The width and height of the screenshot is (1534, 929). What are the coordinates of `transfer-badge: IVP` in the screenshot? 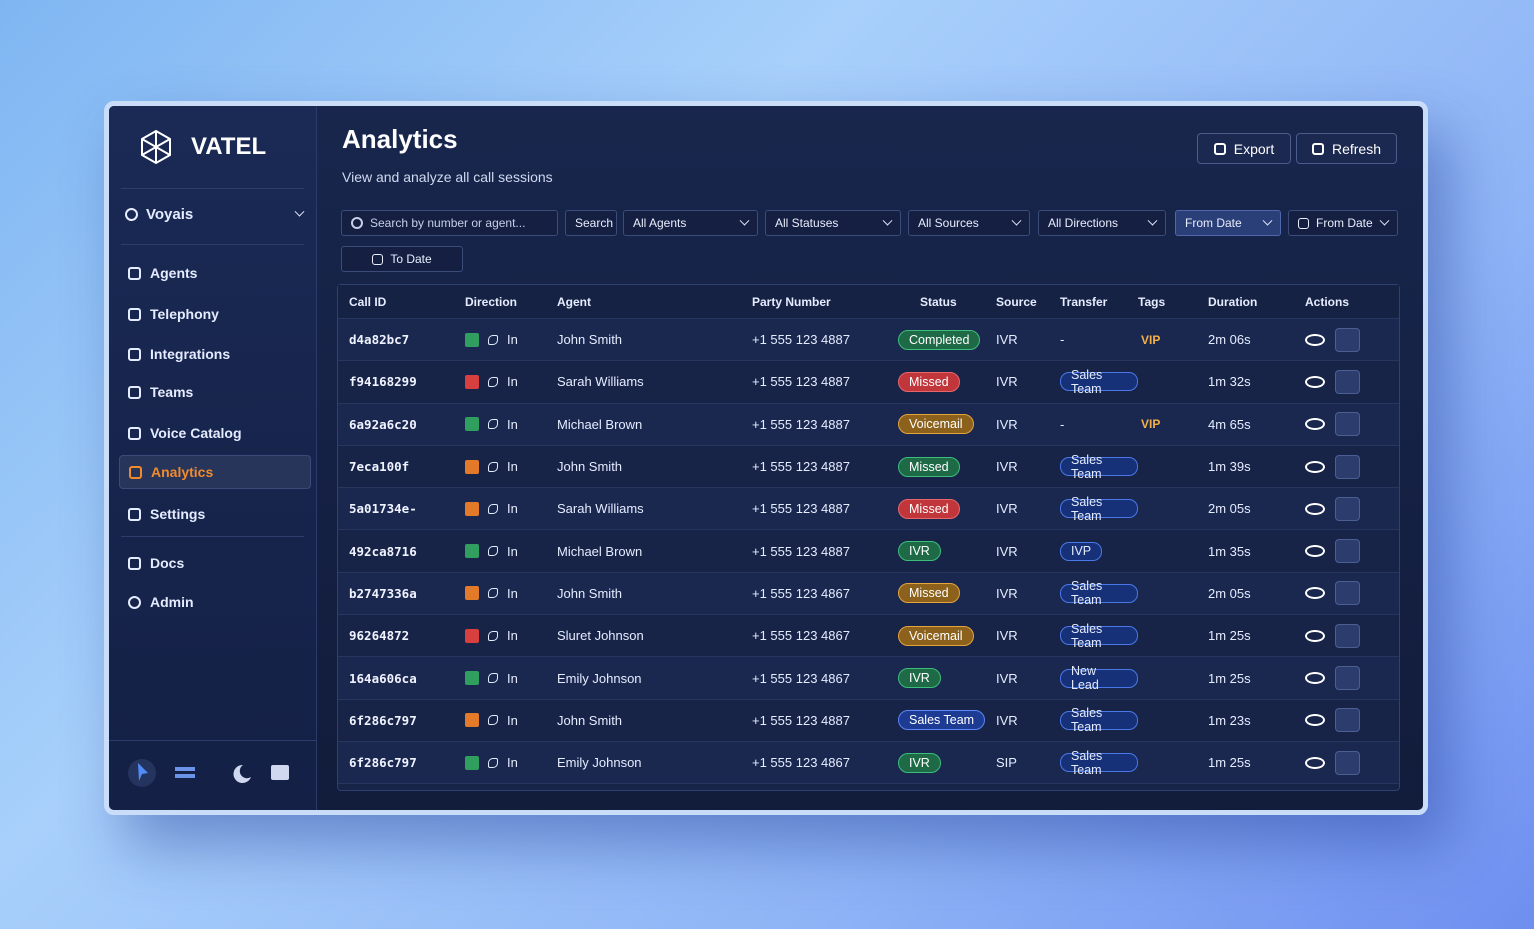 It's located at (1081, 551).